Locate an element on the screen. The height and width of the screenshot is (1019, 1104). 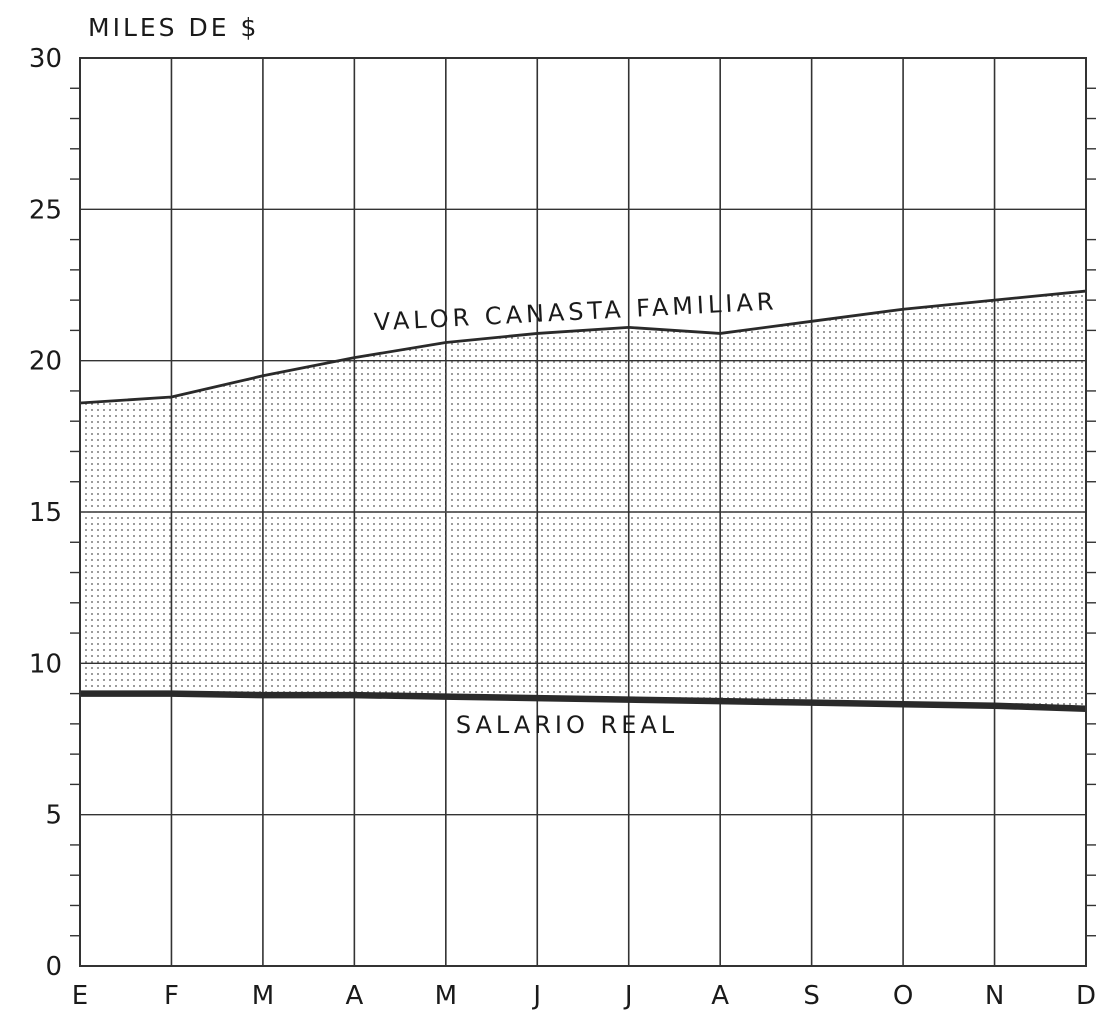
series-label-salario-real: SALARIO REAL is located at coordinates (567, 725).